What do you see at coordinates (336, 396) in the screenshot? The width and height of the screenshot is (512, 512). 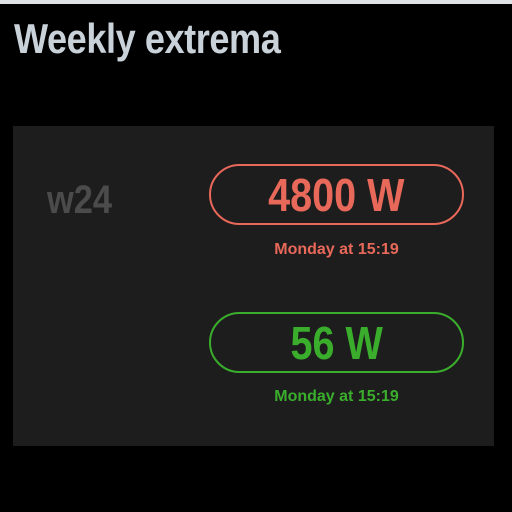 I see `min-time: Monday at 15:19` at bounding box center [336, 396].